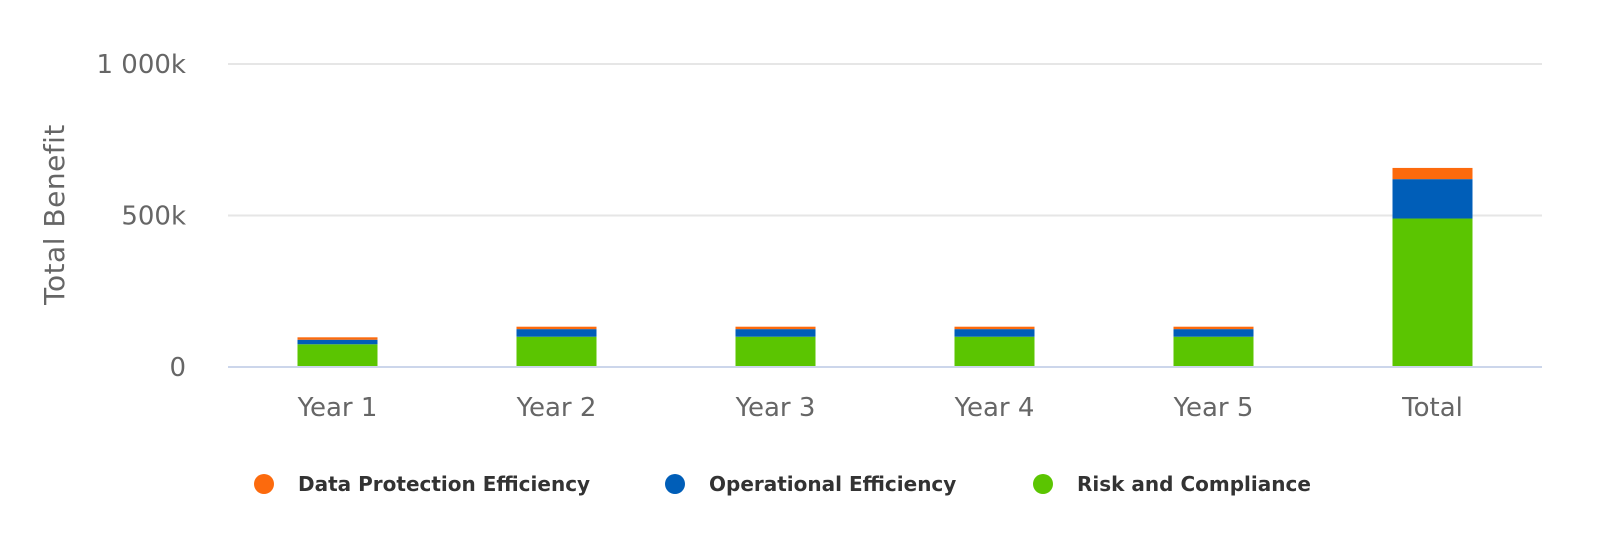  What do you see at coordinates (177, 368) in the screenshot?
I see `y-tick-label: 0` at bounding box center [177, 368].